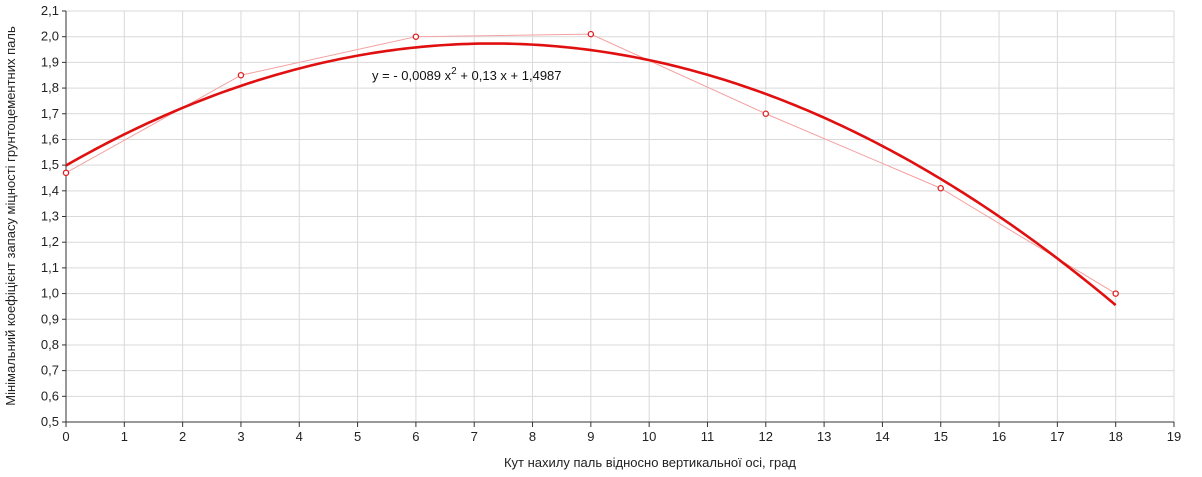 The width and height of the screenshot is (1202, 477). What do you see at coordinates (509, 75) in the screenshot?
I see `equation-suffix: + 0,13 x + 1,4987` at bounding box center [509, 75].